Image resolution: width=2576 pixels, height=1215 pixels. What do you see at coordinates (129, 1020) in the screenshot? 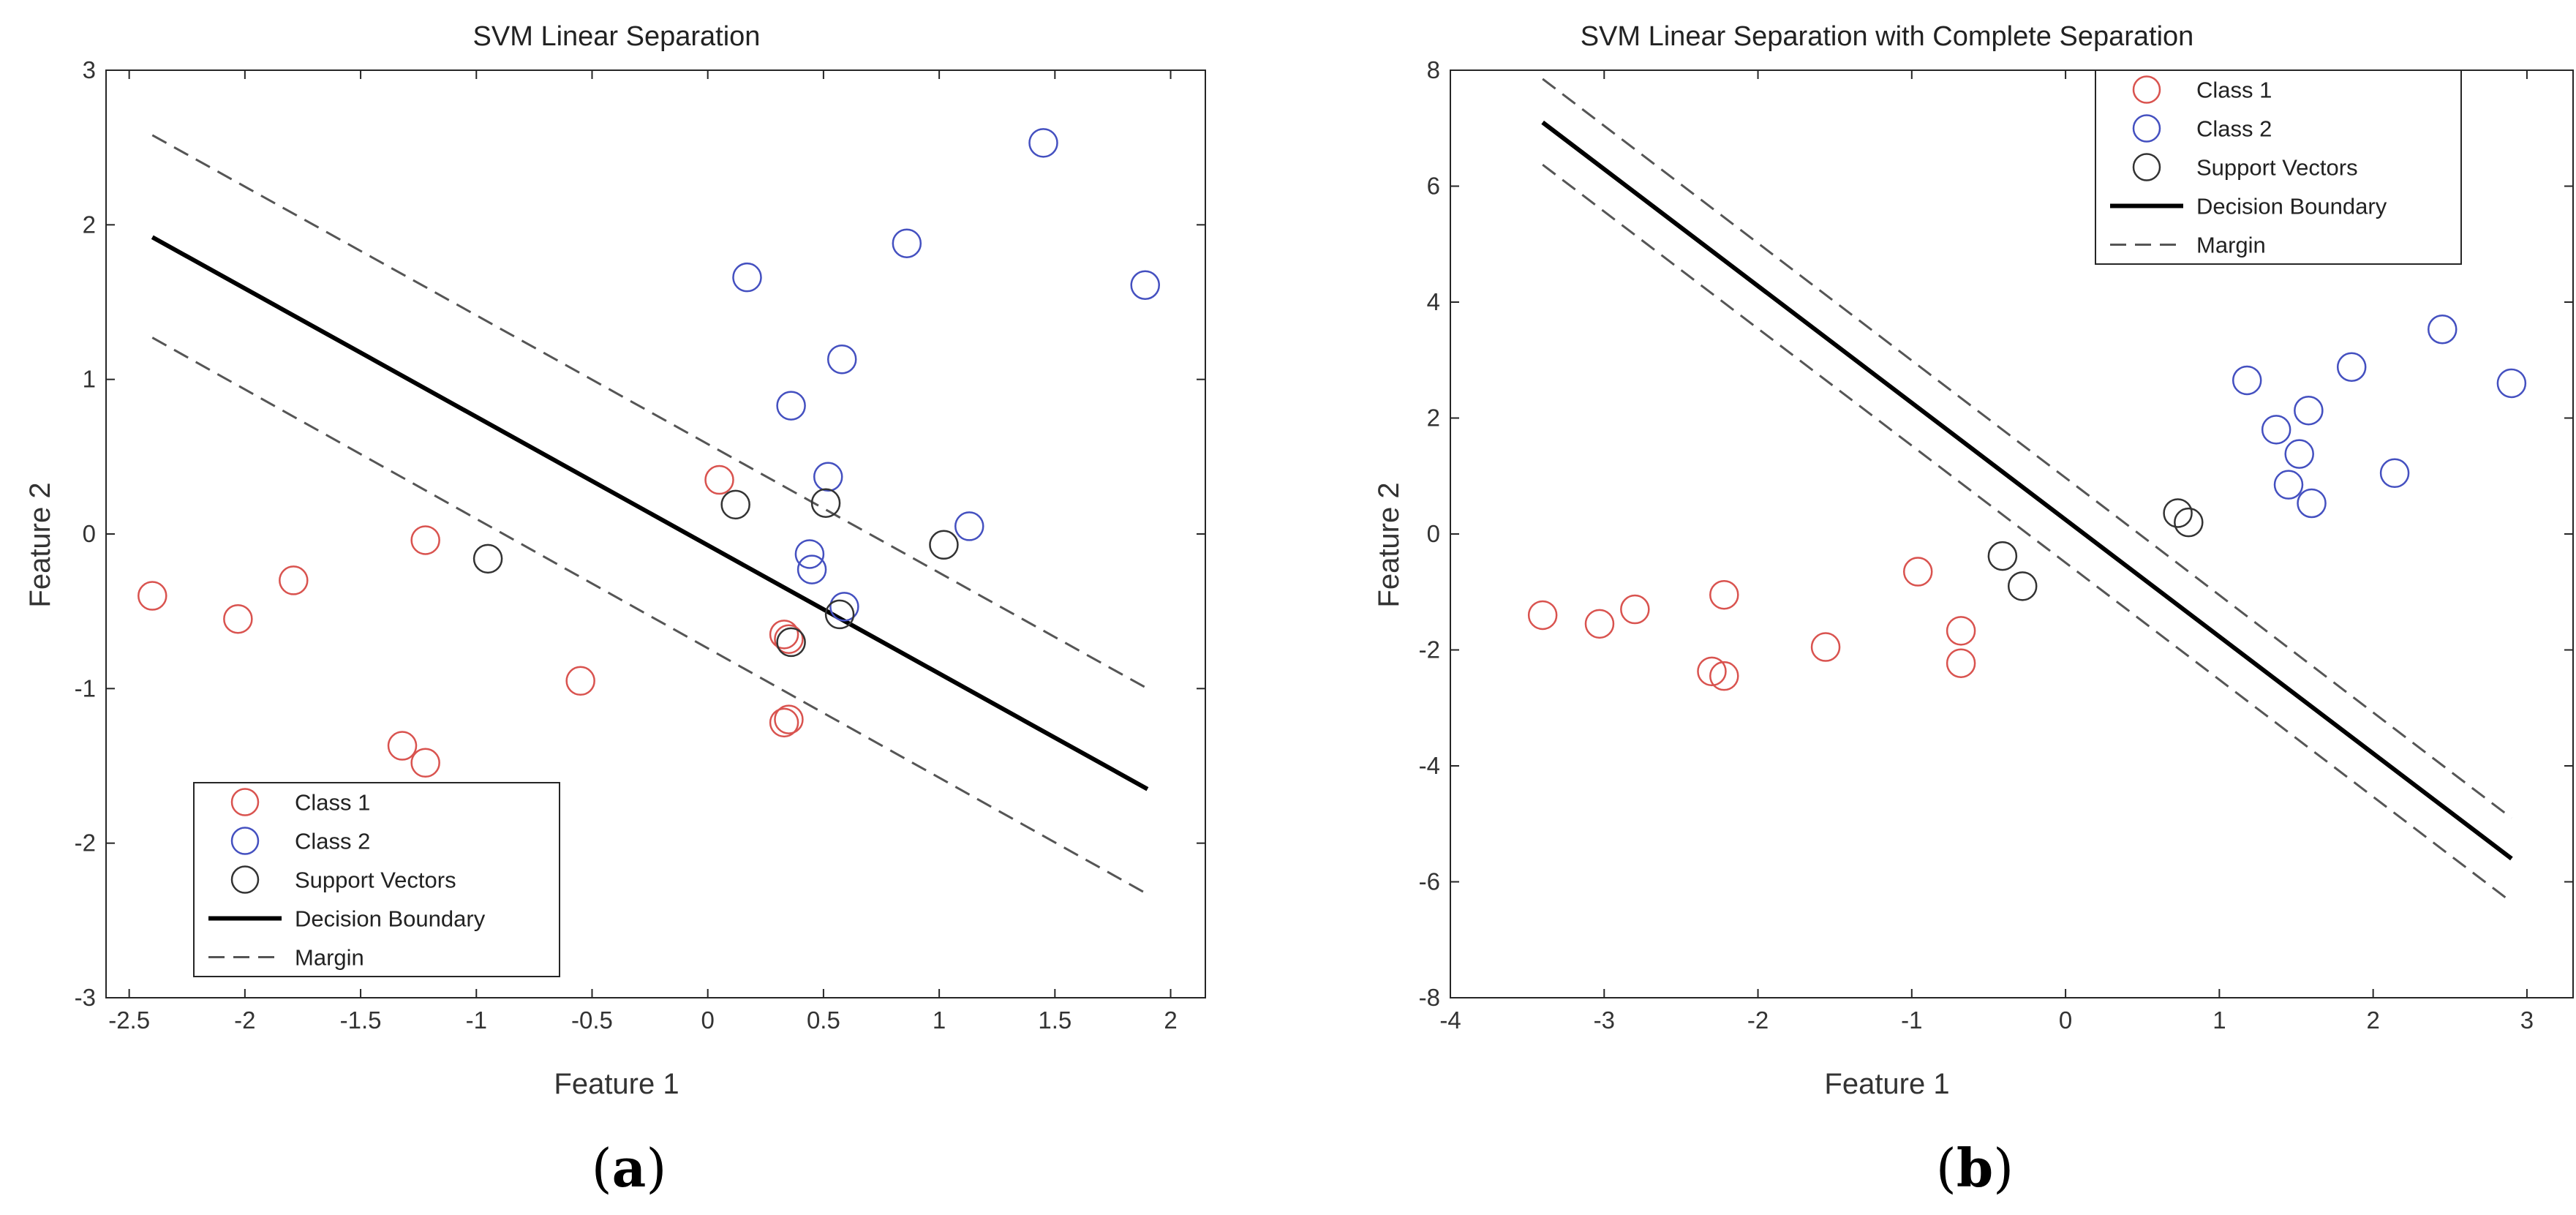
I see `x-tick-label: -2.5` at bounding box center [129, 1020].